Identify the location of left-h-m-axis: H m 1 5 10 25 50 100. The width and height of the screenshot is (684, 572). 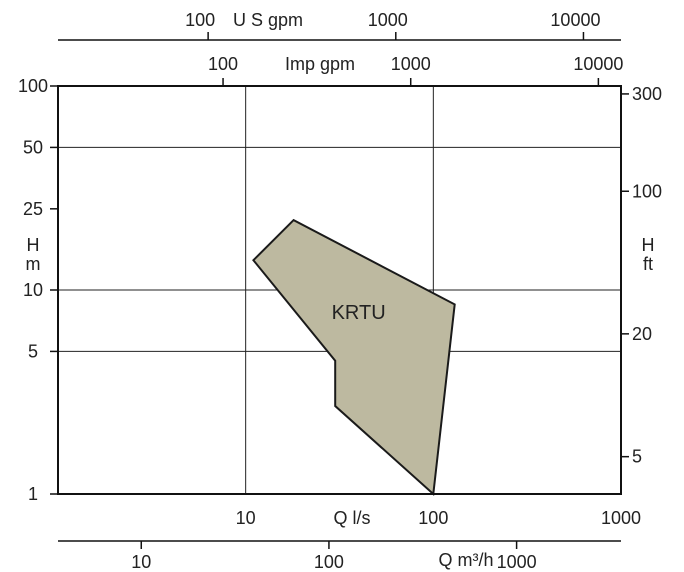
(38, 290).